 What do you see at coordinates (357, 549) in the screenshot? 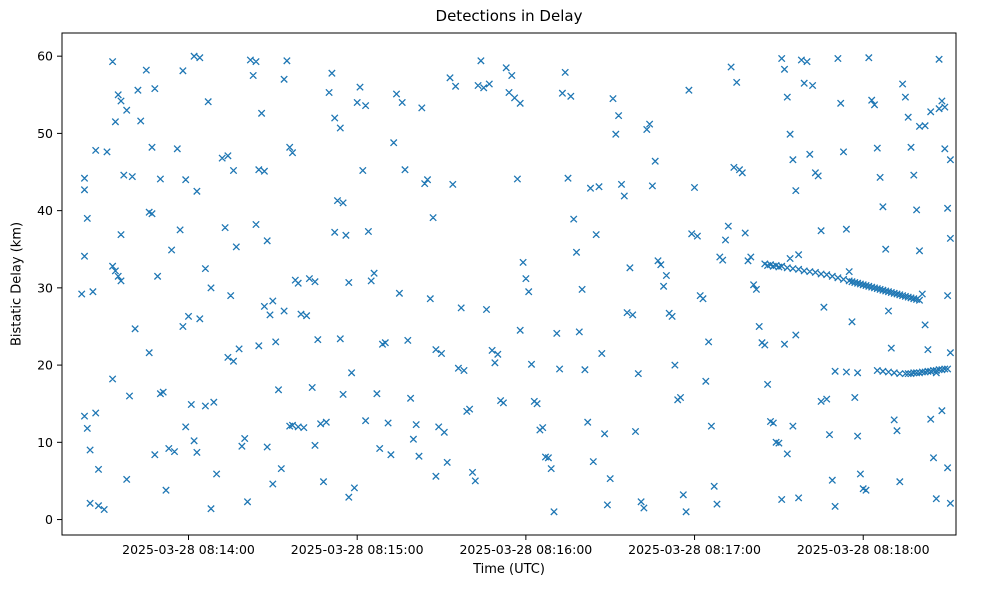
I see `x-tick-label: 2025-03-28 08:15:00` at bounding box center [357, 549].